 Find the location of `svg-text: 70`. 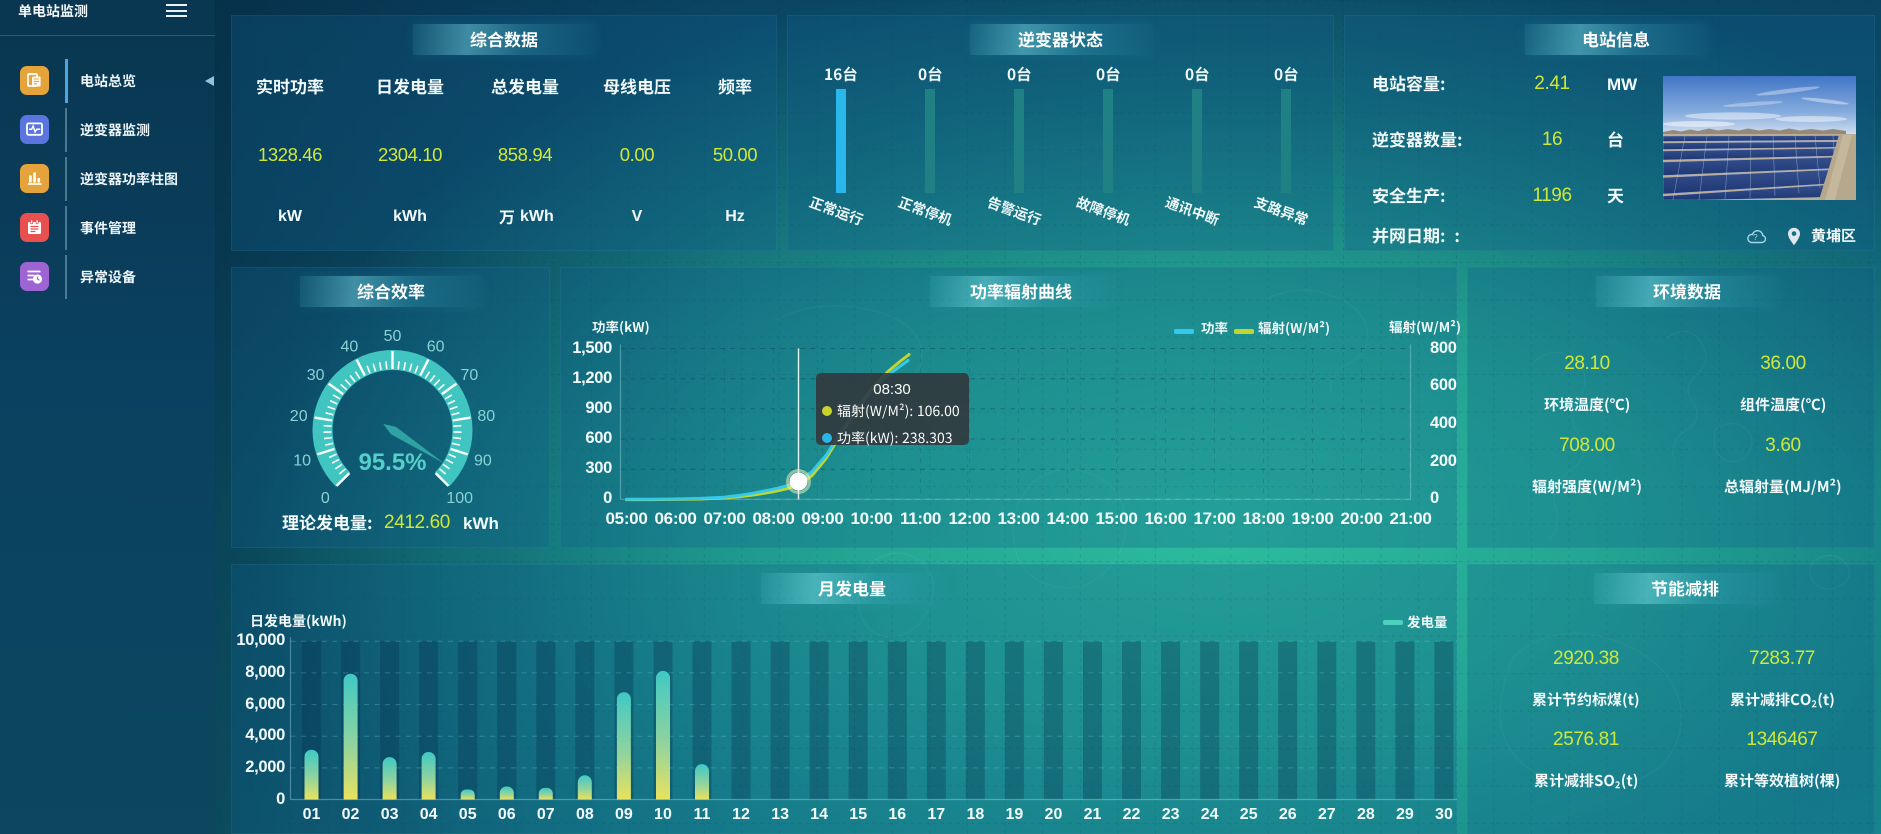

svg-text: 70 is located at coordinates (470, 375).